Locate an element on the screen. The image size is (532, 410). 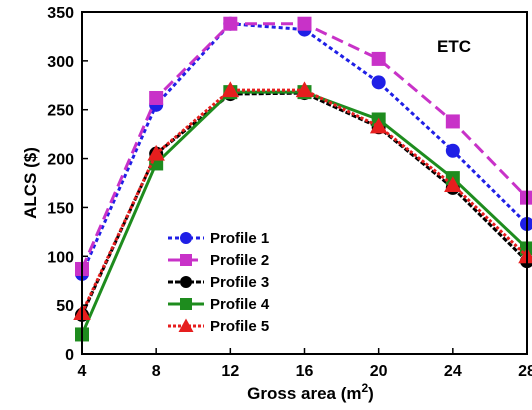
x-tick-label: 16 is located at coordinates (305, 371).